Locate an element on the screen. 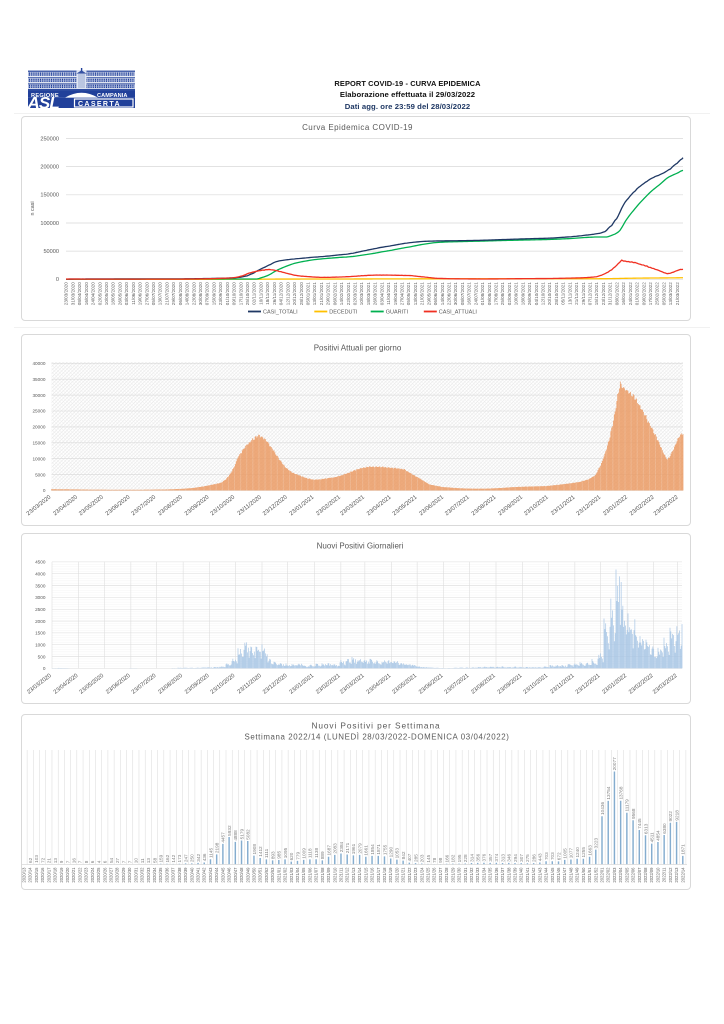  svg-text: 21/11/2021 is located at coordinates (576, 293).